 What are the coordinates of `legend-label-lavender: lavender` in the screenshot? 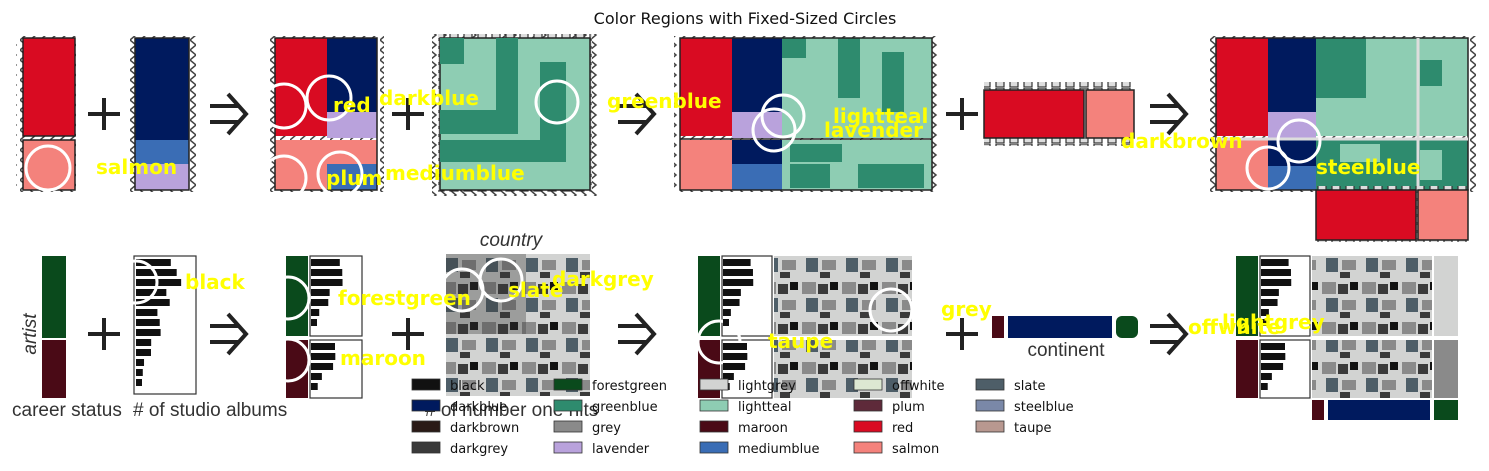 It's located at (621, 449).